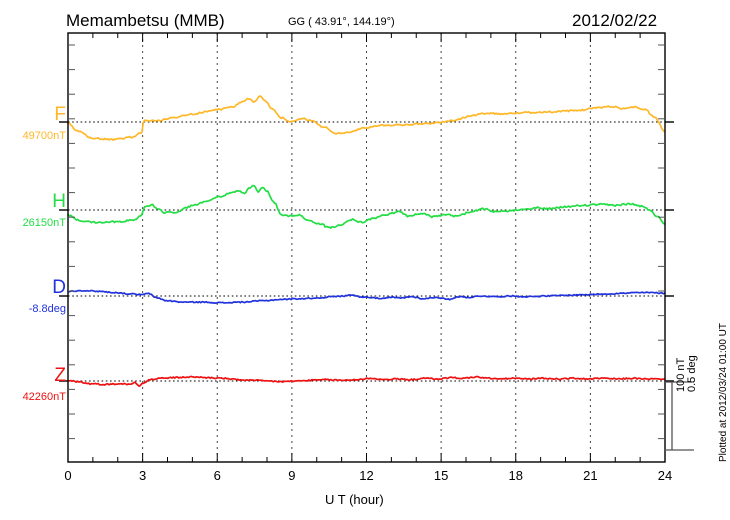 The height and width of the screenshot is (520, 730). What do you see at coordinates (665, 475) in the screenshot?
I see `x-tick-24: 24` at bounding box center [665, 475].